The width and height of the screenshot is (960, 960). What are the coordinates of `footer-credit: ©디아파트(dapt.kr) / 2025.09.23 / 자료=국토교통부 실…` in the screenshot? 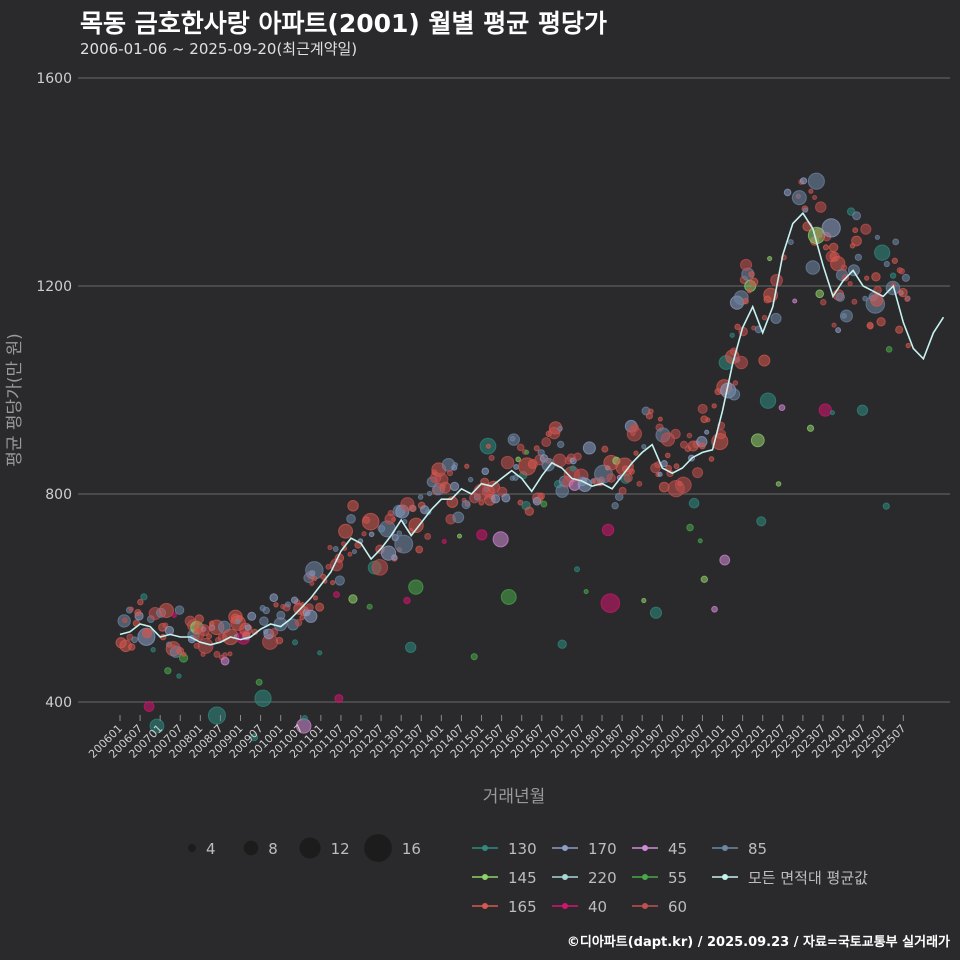 It's located at (758, 942).